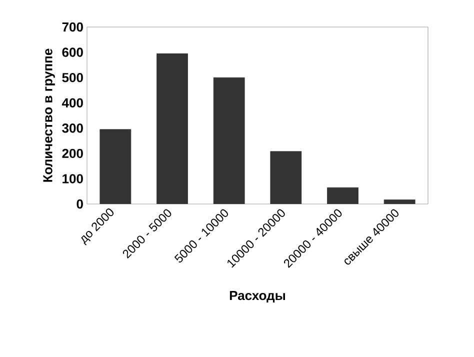 This screenshot has width=474, height=357. Describe the element at coordinates (72, 103) in the screenshot. I see `y-tick-label: 400` at that location.